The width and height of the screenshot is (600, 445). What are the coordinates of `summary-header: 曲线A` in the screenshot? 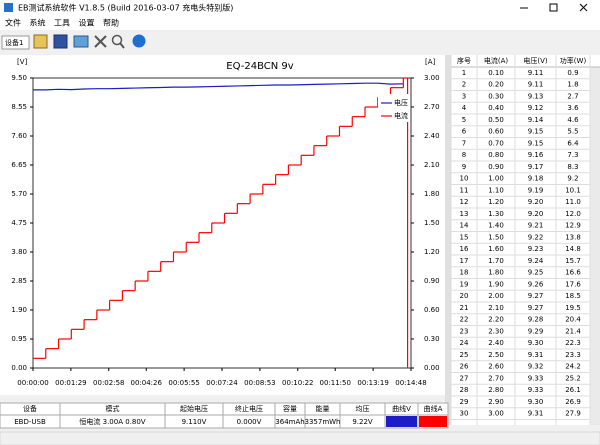 It's located at (433, 408).